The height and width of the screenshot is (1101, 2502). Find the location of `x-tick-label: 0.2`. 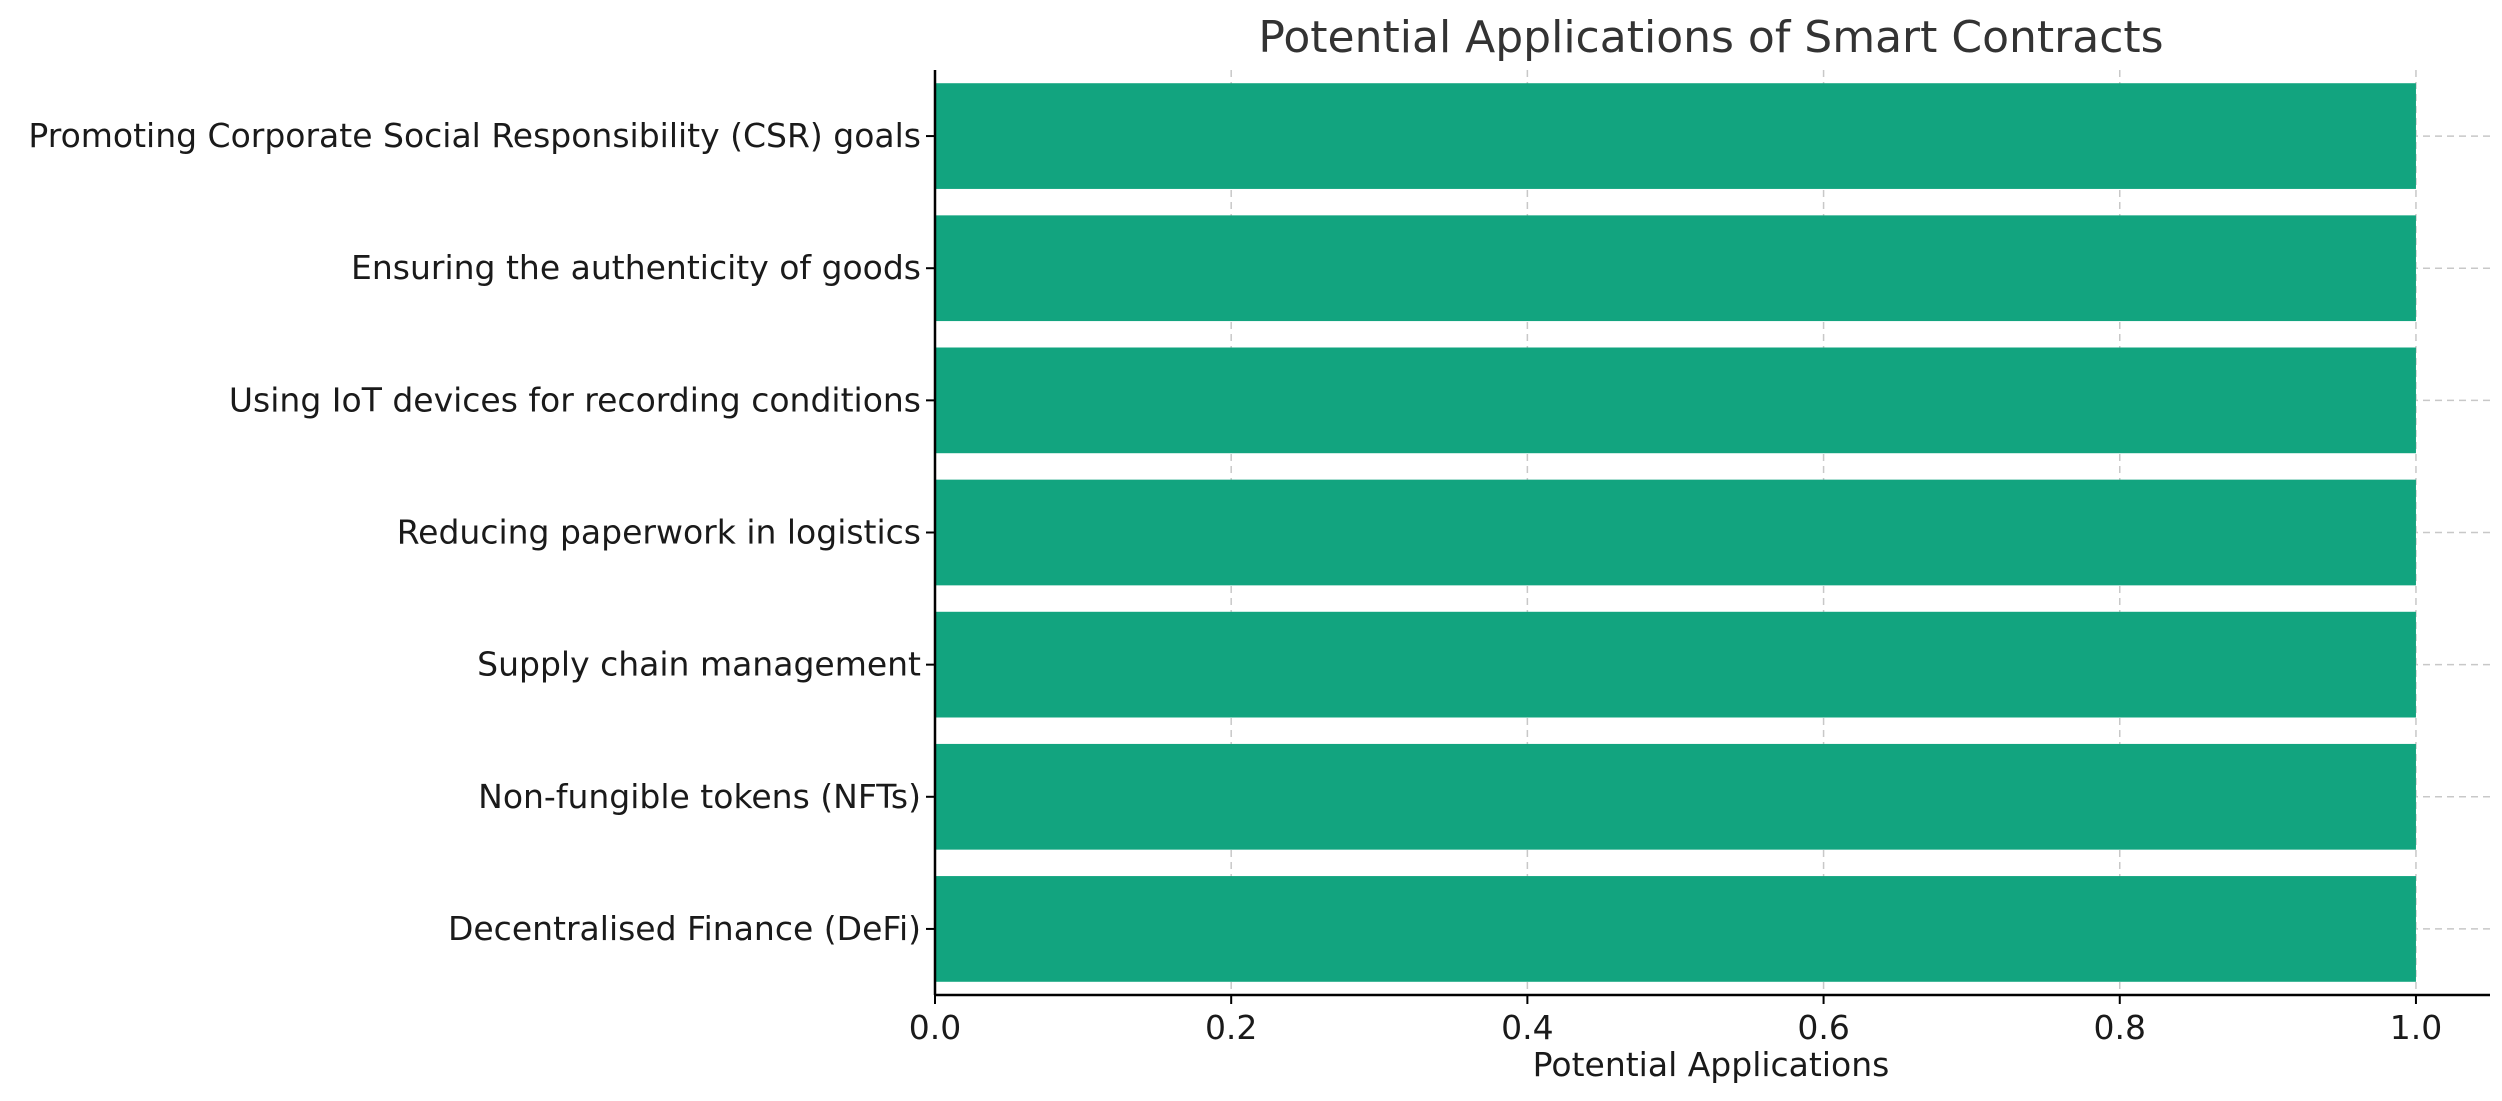

x-tick-label: 0.2 is located at coordinates (1231, 1027).